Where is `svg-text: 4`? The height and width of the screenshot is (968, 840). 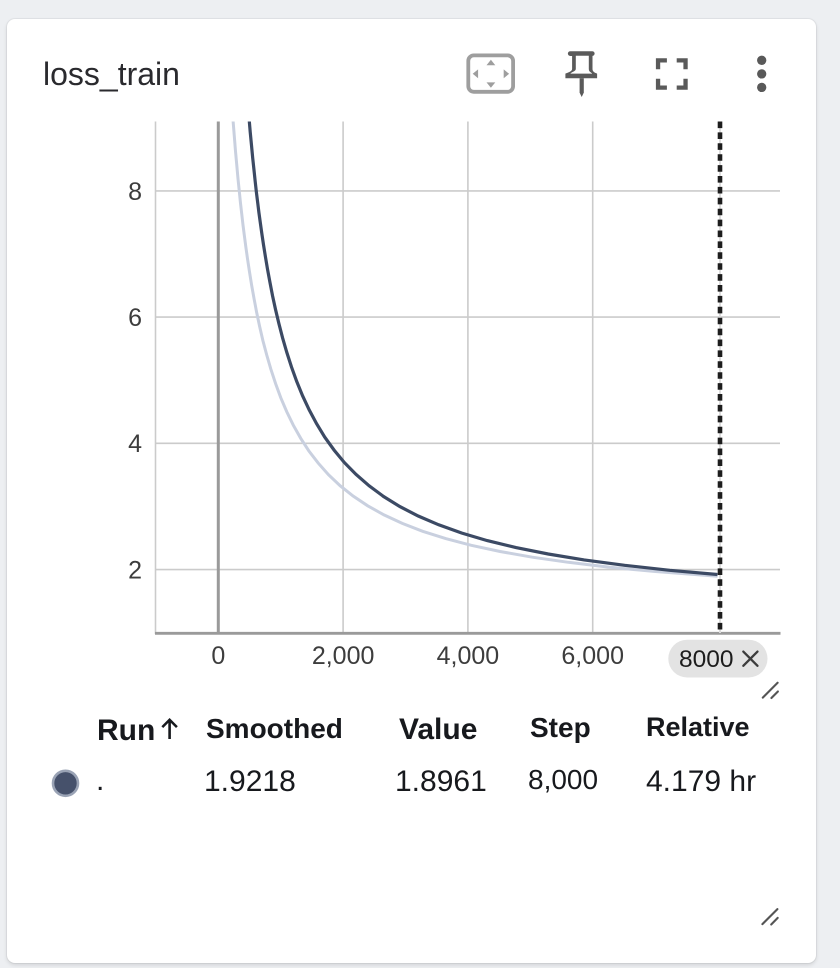
svg-text: 4 is located at coordinates (135, 444).